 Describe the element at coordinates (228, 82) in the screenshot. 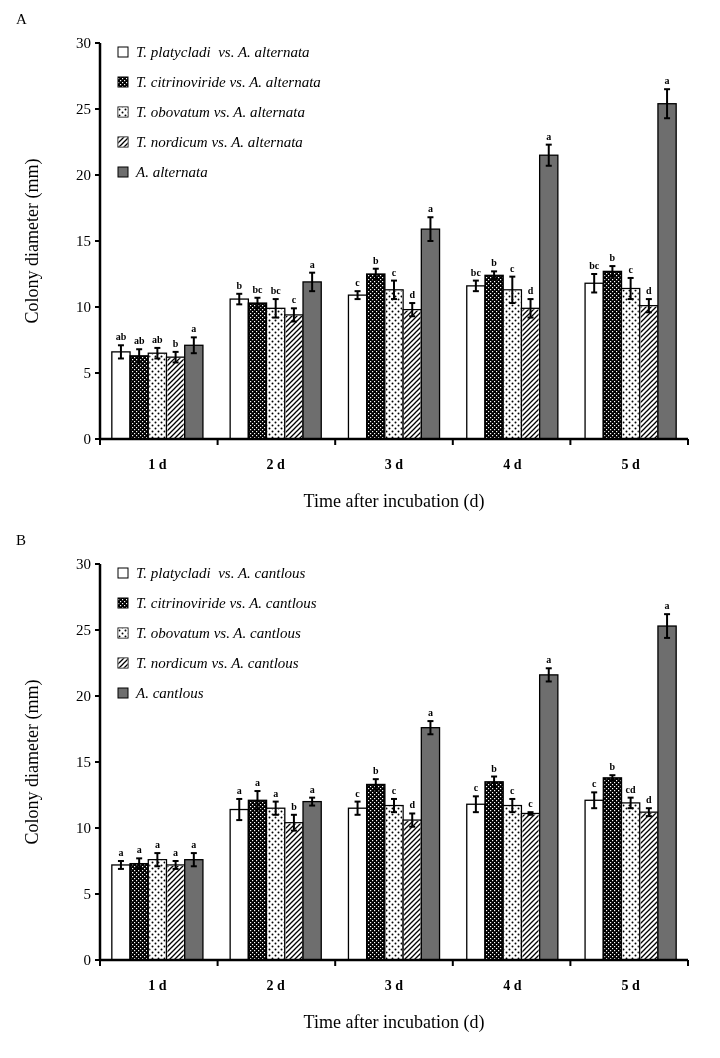

I see `legend-label: T. citrinoviride vs. A. alternata` at that location.